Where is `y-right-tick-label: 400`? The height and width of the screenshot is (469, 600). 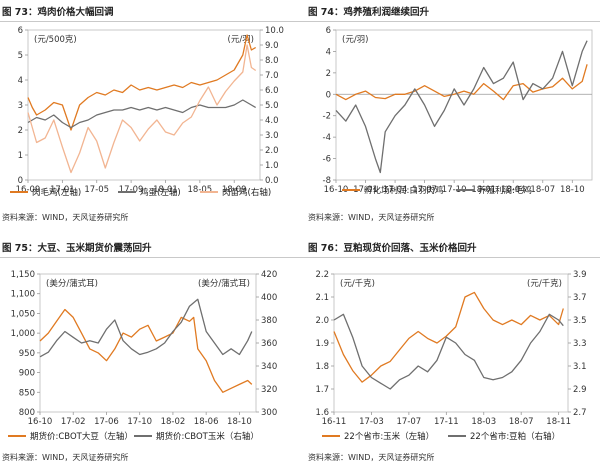
y-right-tick-label: 400 is located at coordinates (269, 298).